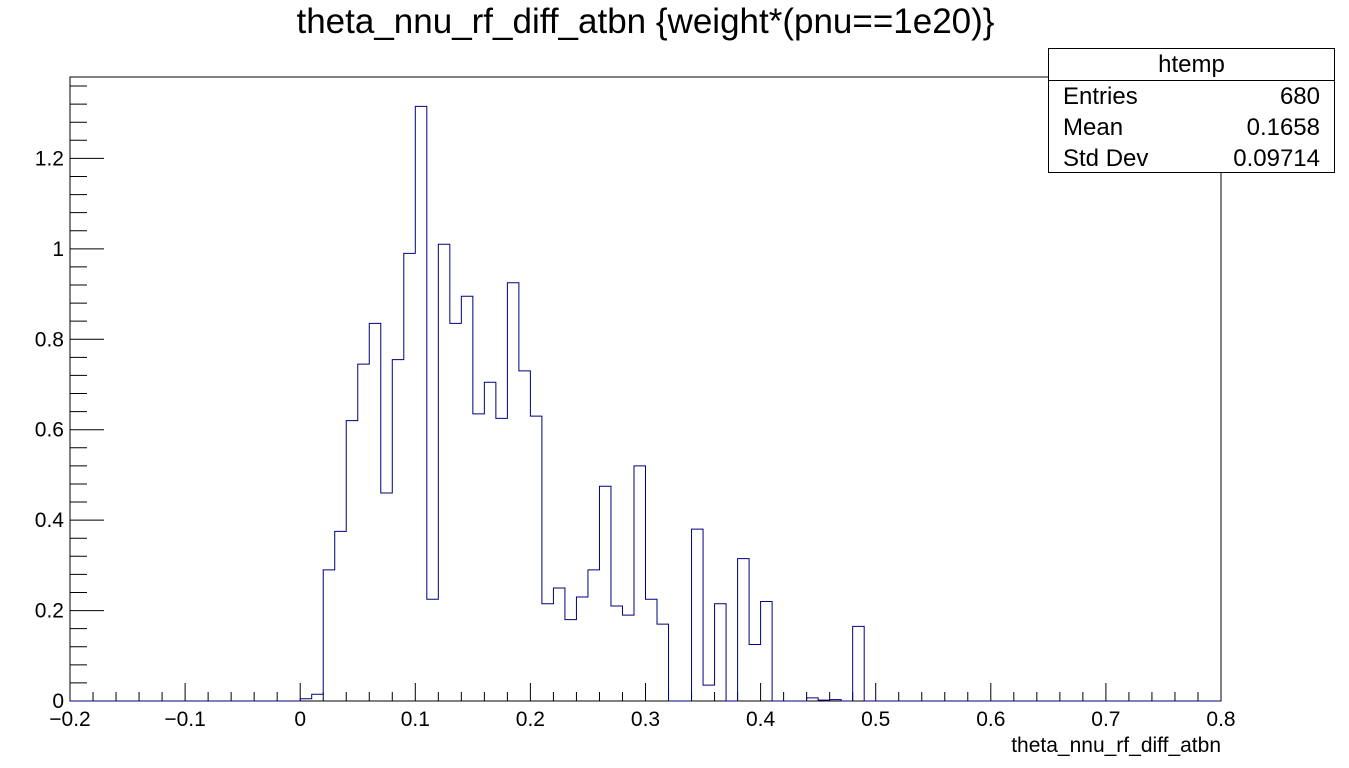  I want to click on y-tick-label: 1, so click(58, 249).